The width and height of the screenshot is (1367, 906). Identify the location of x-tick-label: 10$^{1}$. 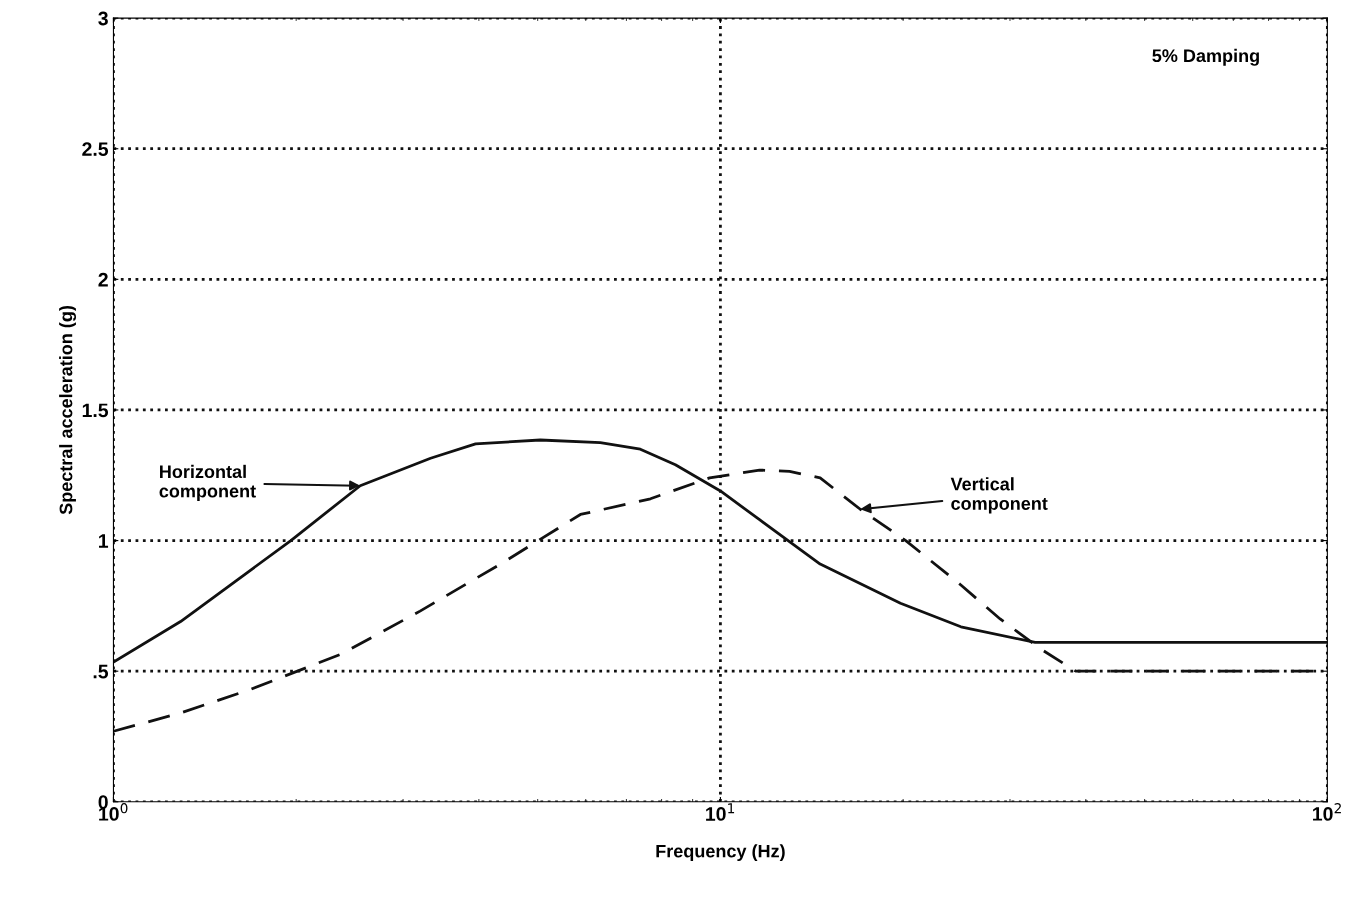
(720, 812).